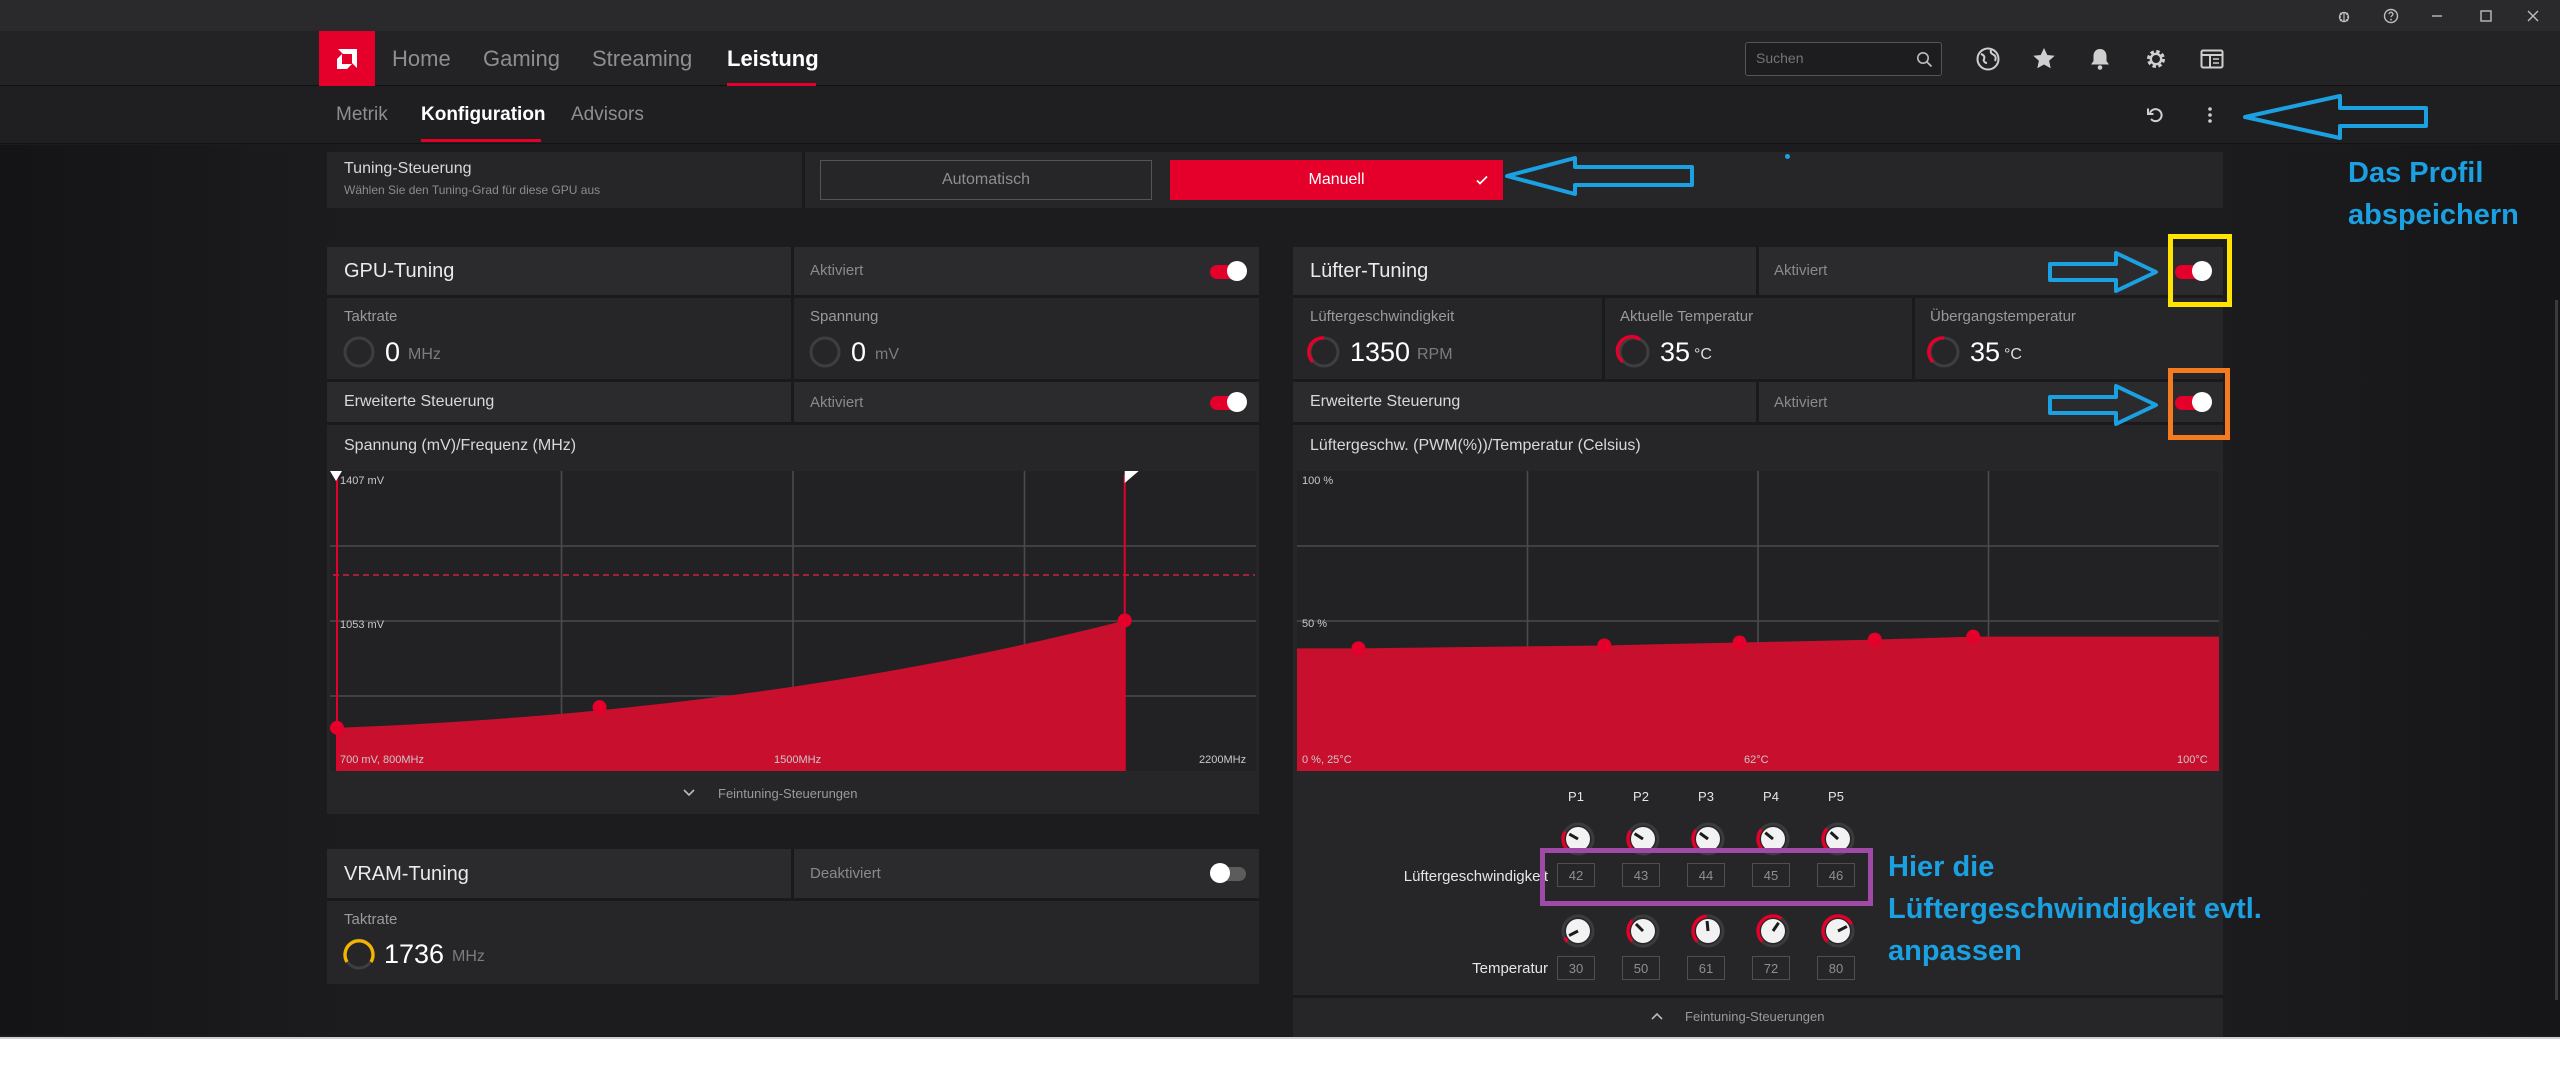  I want to click on voltage-frequency-area, so click(731, 695).